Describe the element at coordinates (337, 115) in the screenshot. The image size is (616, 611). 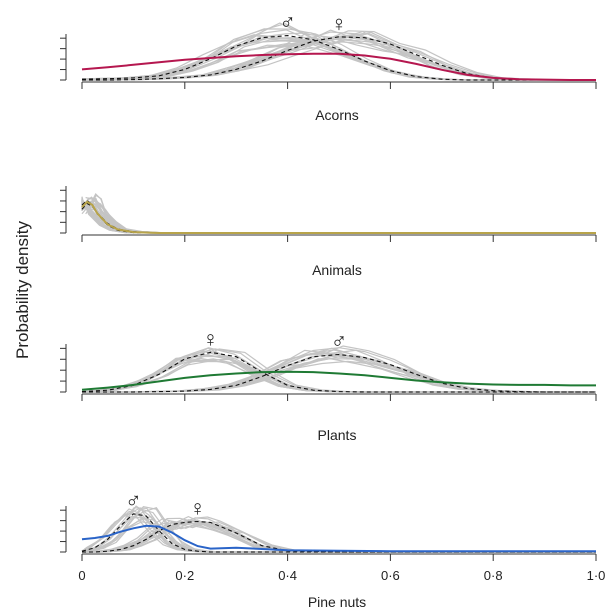
I see `panel-title: Acorns` at that location.